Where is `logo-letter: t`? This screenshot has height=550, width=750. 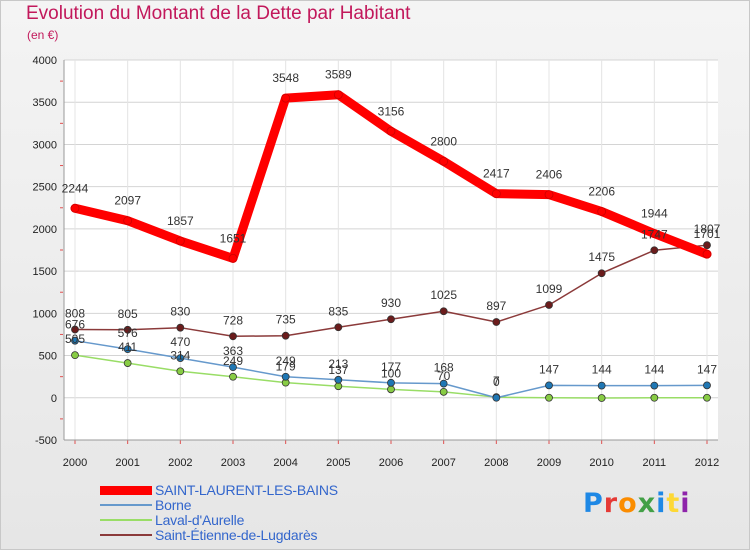
logo-letter: t is located at coordinates (673, 503).